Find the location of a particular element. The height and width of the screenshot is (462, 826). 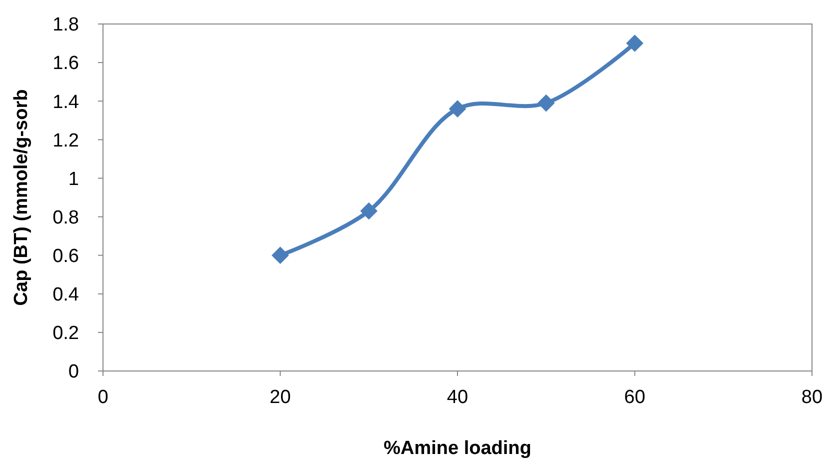

y-tick-label: 1.4 is located at coordinates (66, 102).